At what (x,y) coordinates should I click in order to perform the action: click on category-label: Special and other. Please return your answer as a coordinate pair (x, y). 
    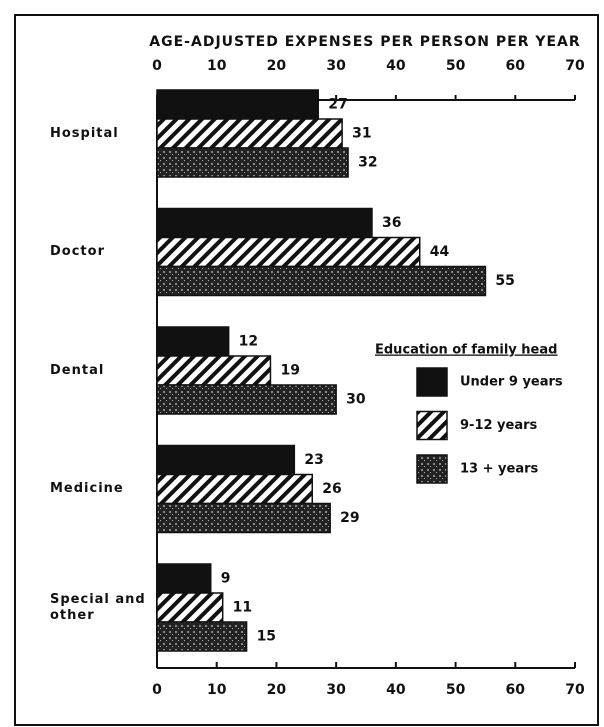
    Looking at the image, I should click on (98, 607).